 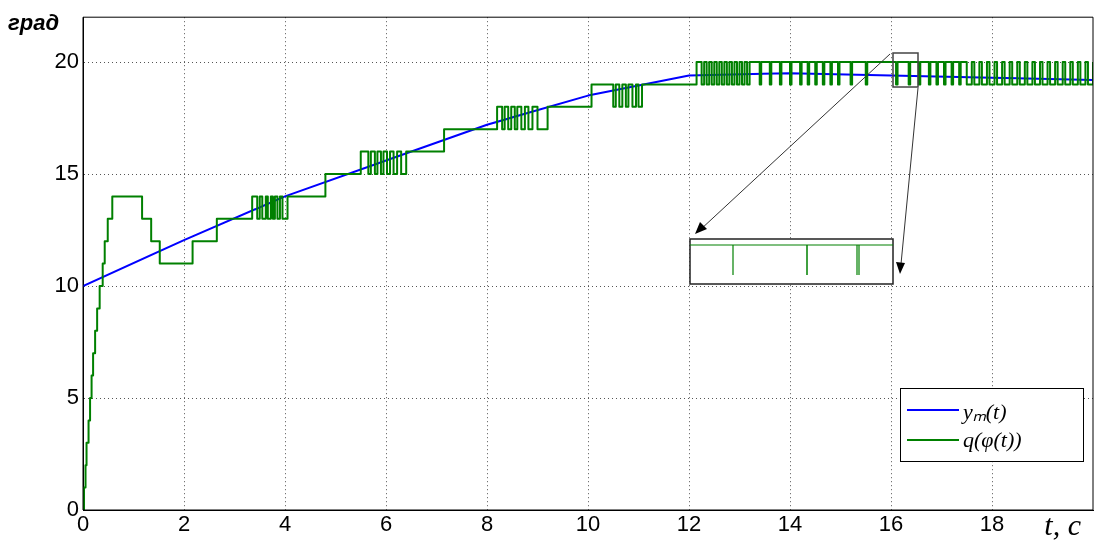 I want to click on x-tick-label: 8, so click(x=487, y=524).